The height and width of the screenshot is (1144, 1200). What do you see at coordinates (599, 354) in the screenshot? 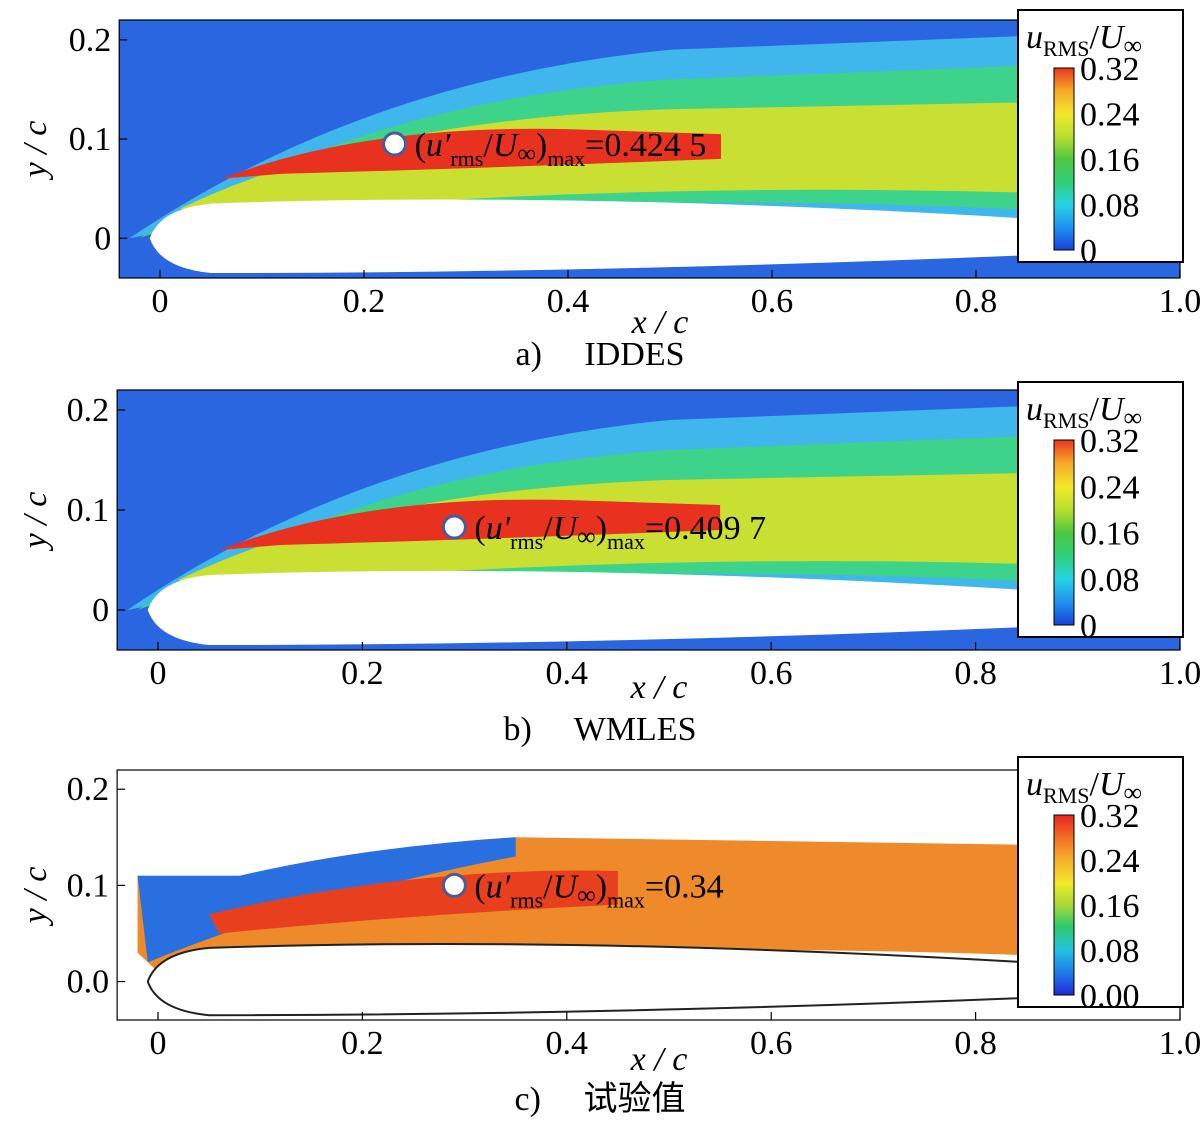
I see `panel-caption: a) IDDES` at bounding box center [599, 354].